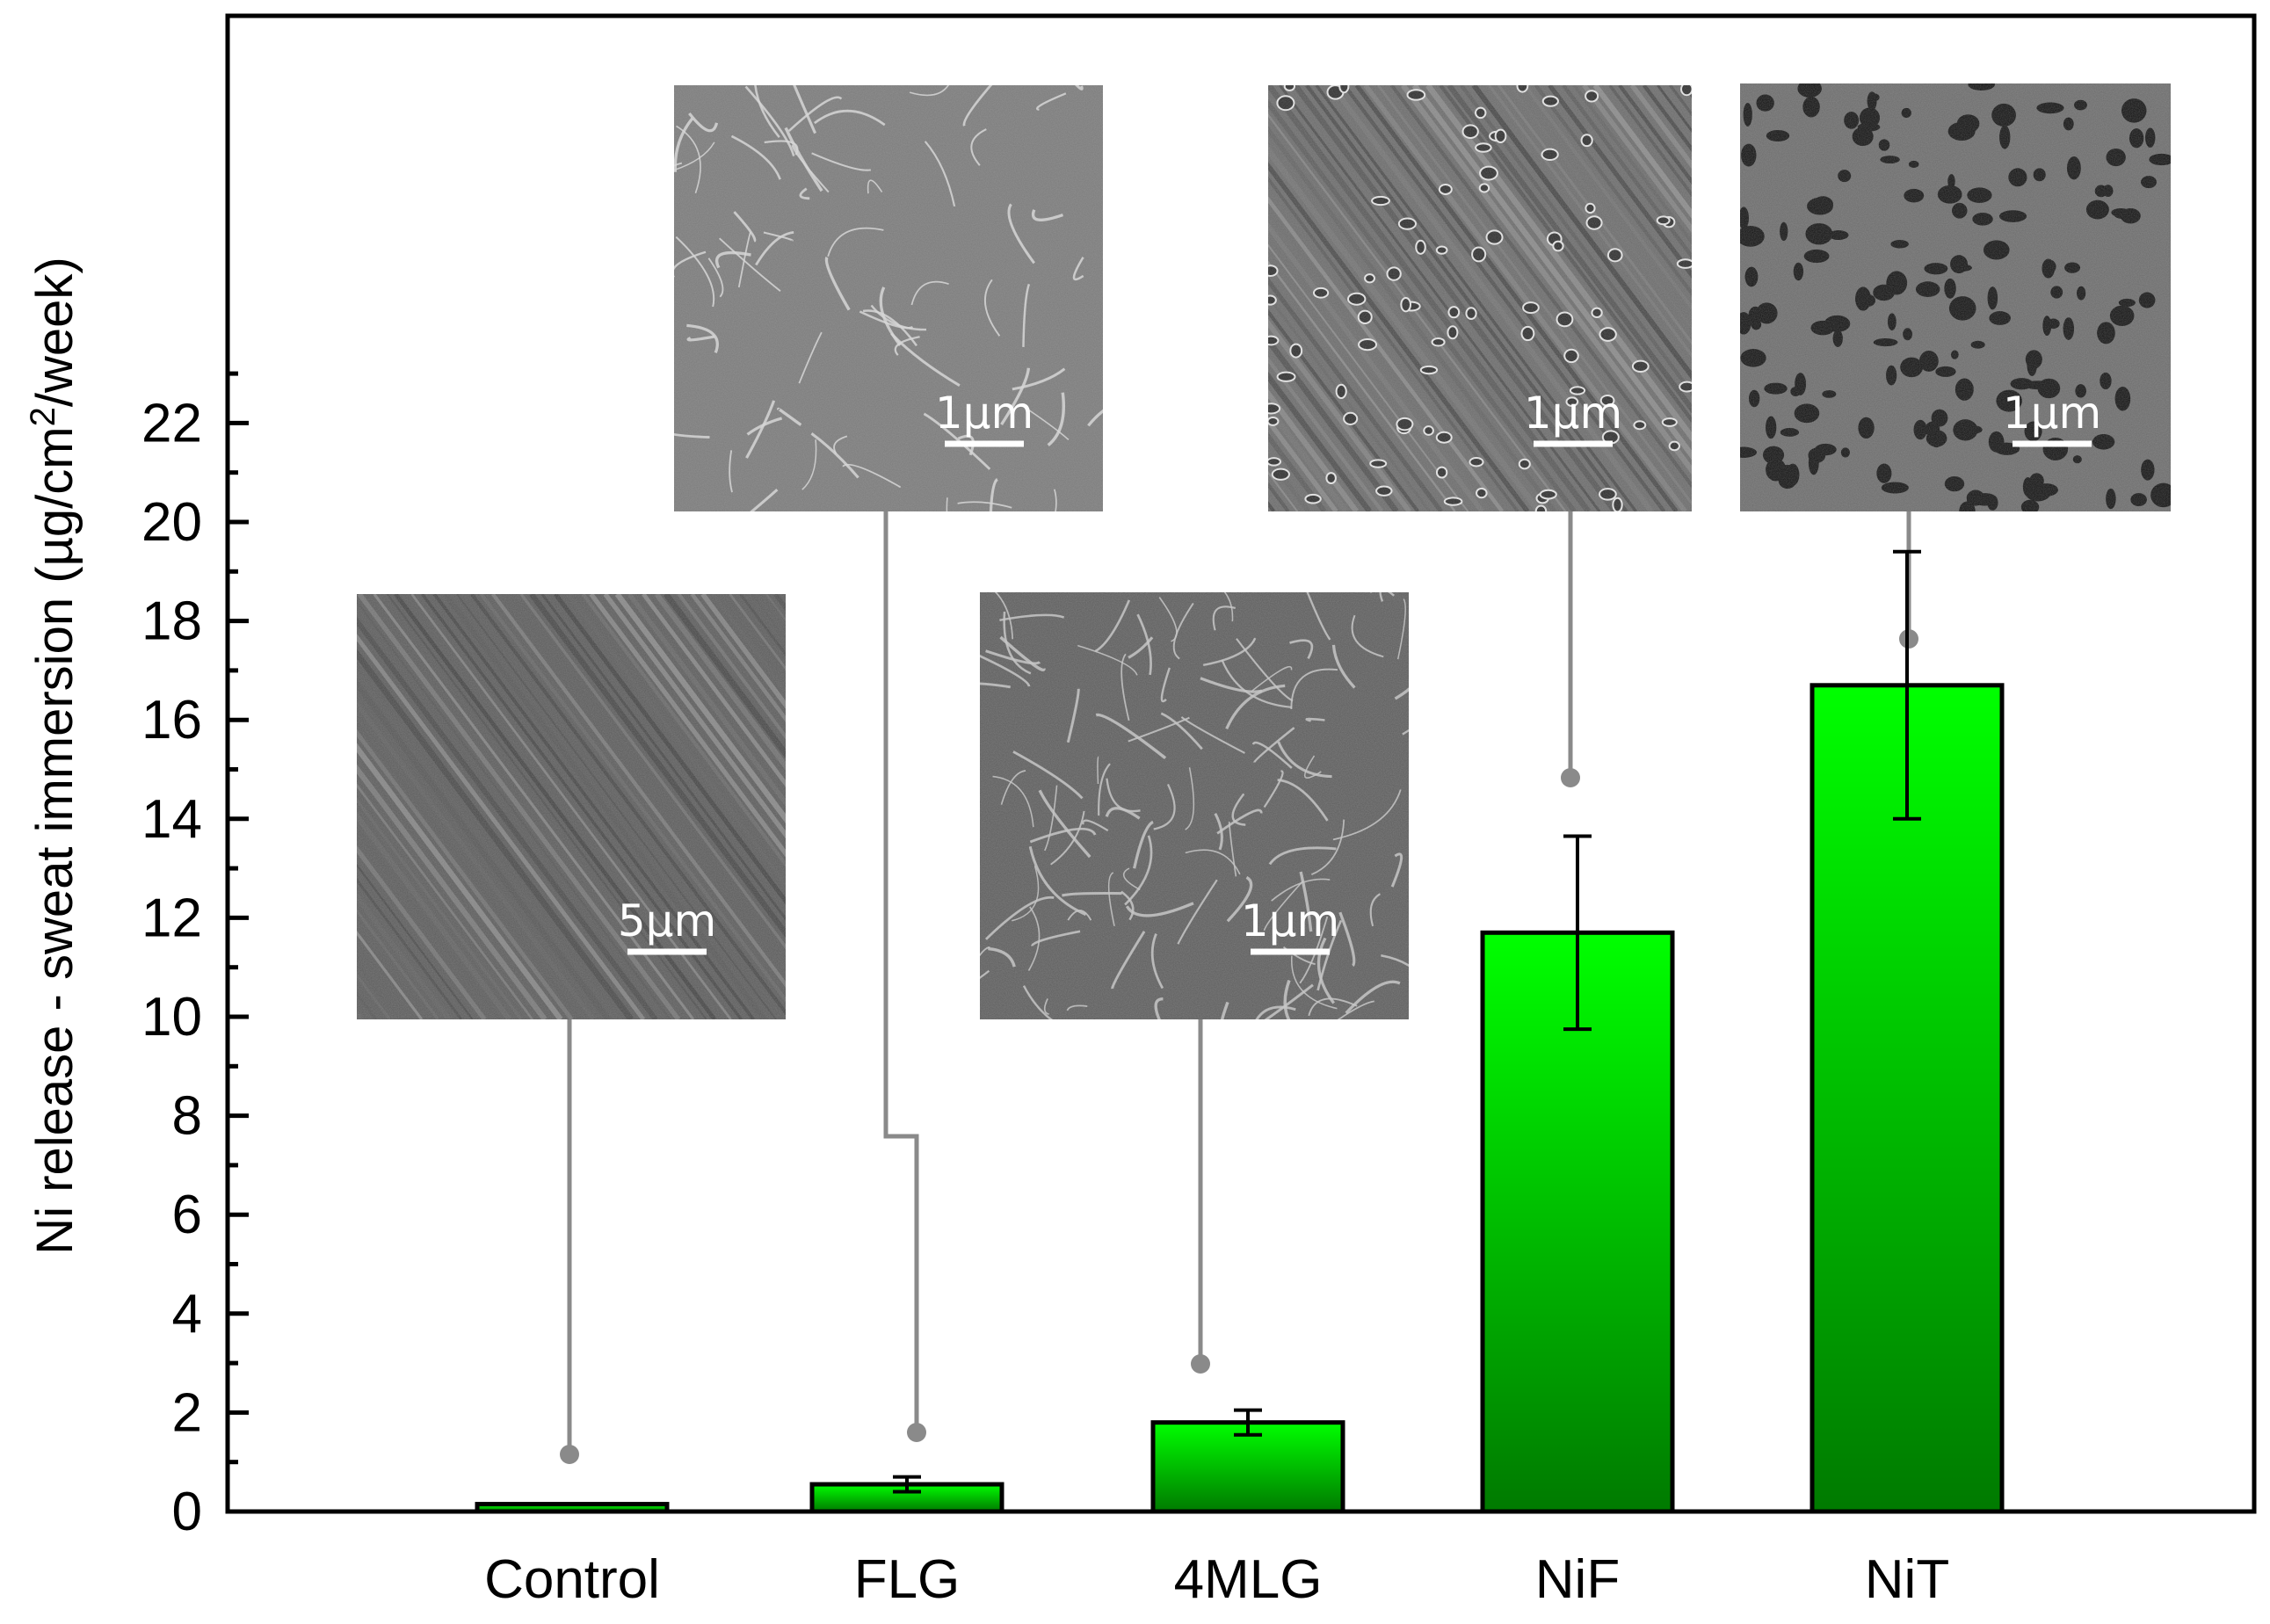 This screenshot has width=2270, height=1624. What do you see at coordinates (171, 423) in the screenshot?
I see `y-tick-label: 22` at bounding box center [171, 423].